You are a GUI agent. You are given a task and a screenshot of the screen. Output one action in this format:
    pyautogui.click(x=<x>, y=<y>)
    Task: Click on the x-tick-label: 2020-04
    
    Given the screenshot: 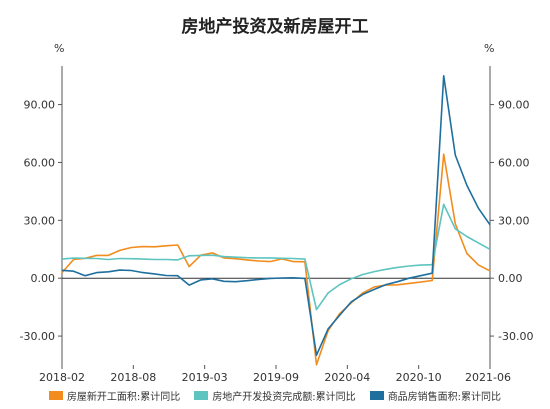 What is the action you would take?
    pyautogui.click(x=347, y=377)
    